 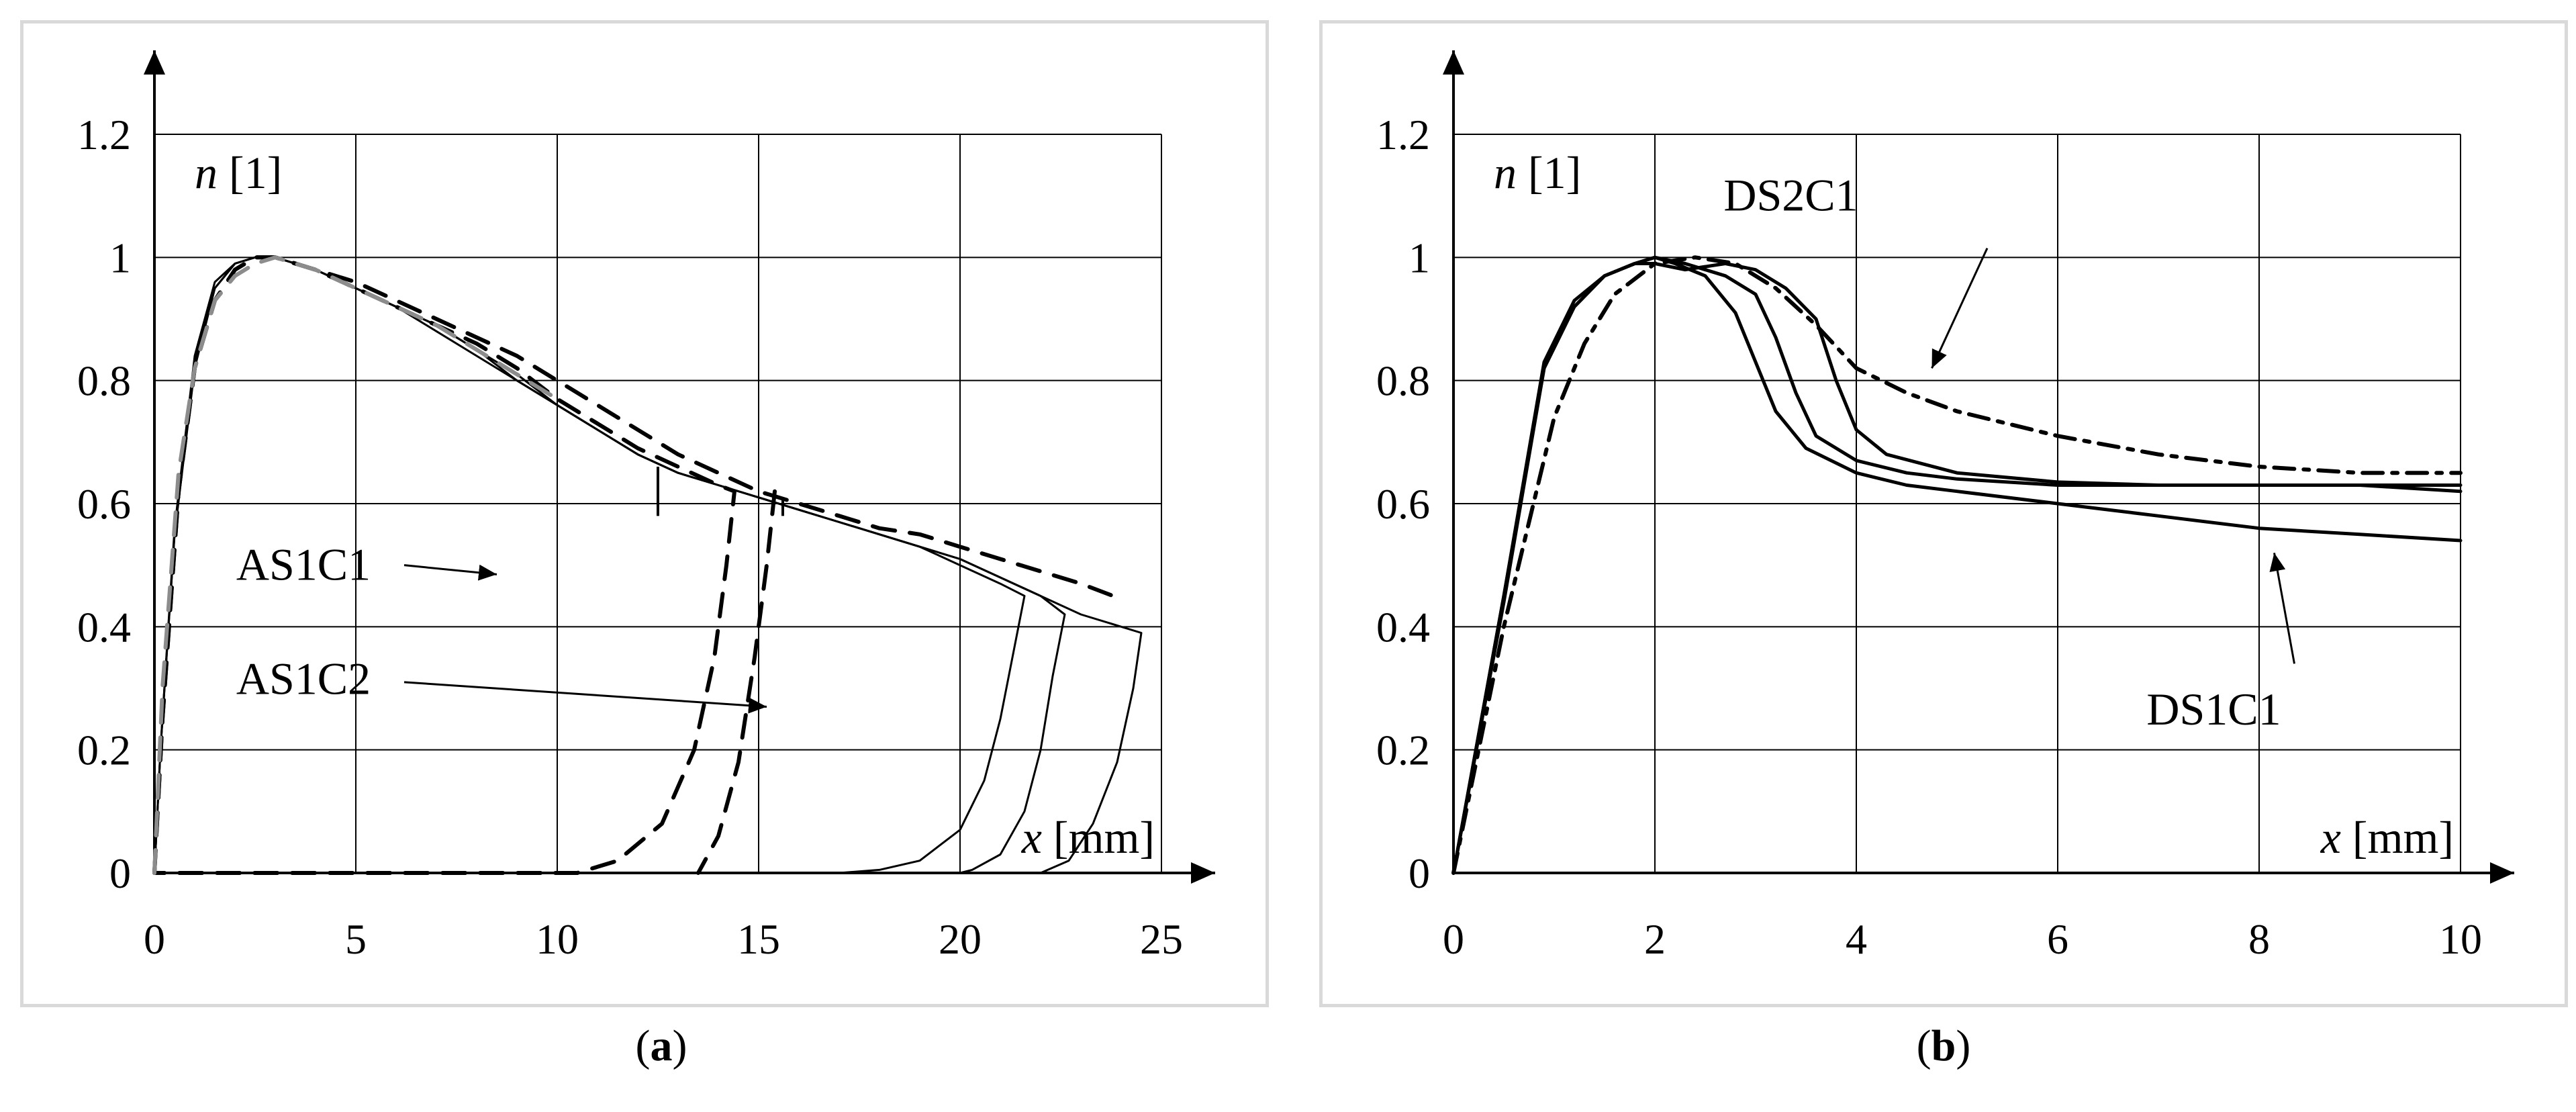 I want to click on chart-b-ylabel-unit: [1], so click(x=1554, y=173).